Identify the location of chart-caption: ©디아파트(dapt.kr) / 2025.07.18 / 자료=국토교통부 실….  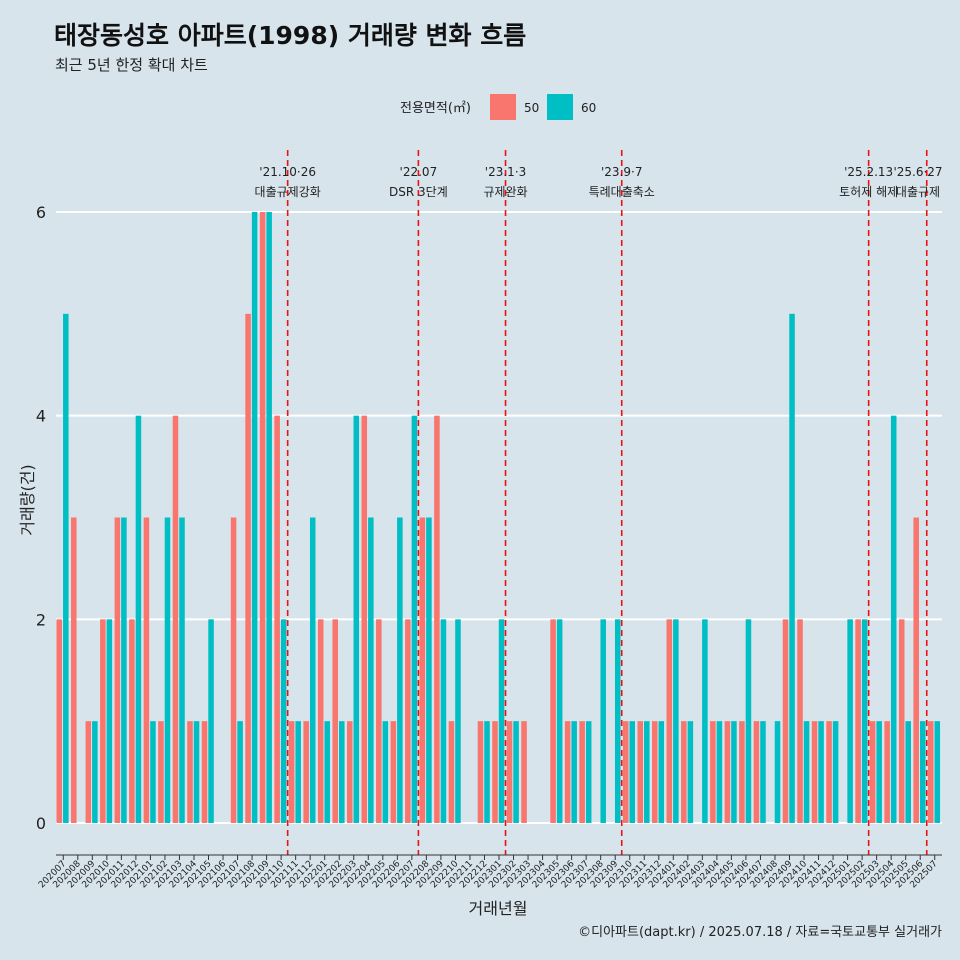
(760, 932).